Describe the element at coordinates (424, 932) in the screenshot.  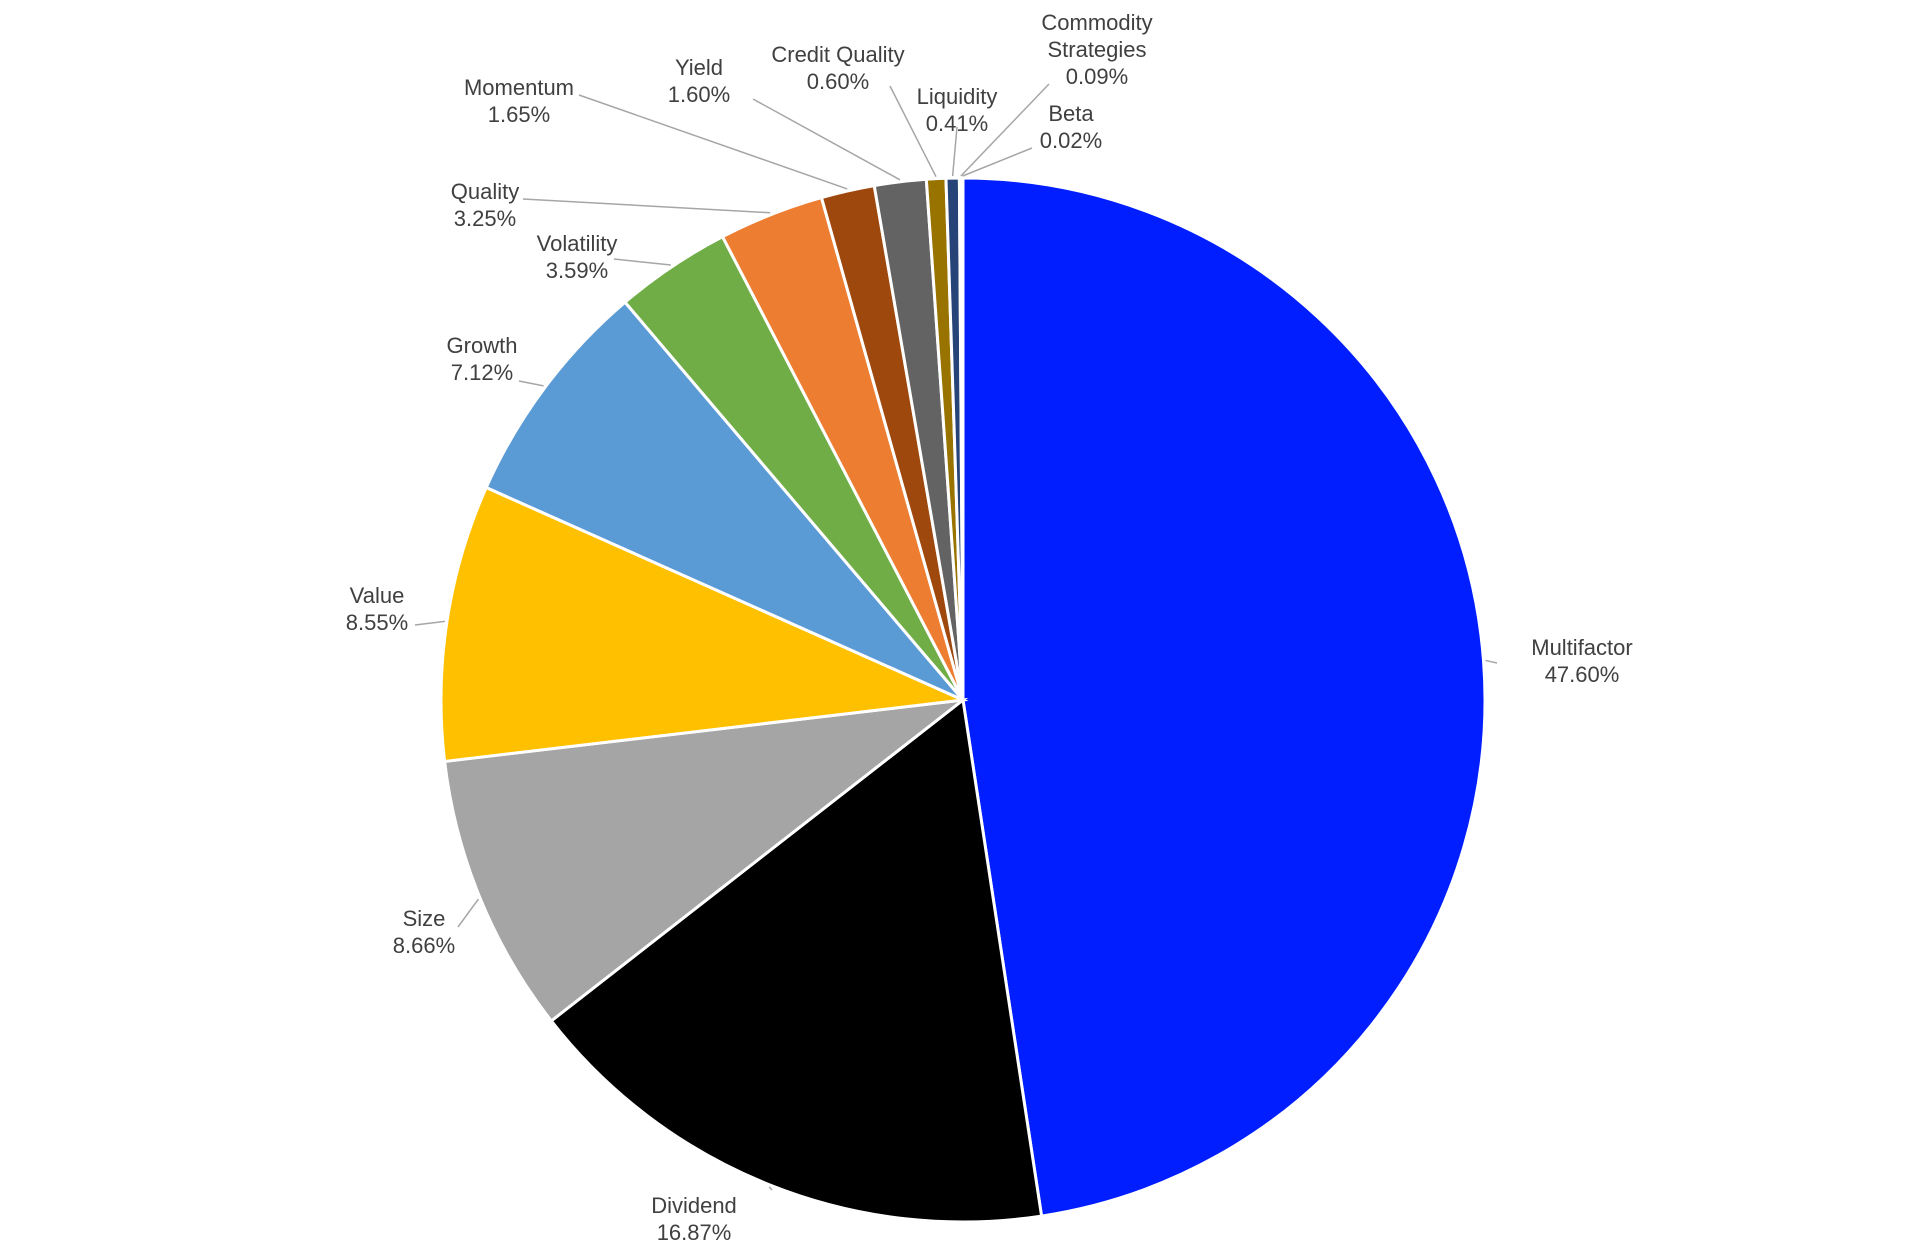
I see `data-label-size: Size 8.66%` at that location.